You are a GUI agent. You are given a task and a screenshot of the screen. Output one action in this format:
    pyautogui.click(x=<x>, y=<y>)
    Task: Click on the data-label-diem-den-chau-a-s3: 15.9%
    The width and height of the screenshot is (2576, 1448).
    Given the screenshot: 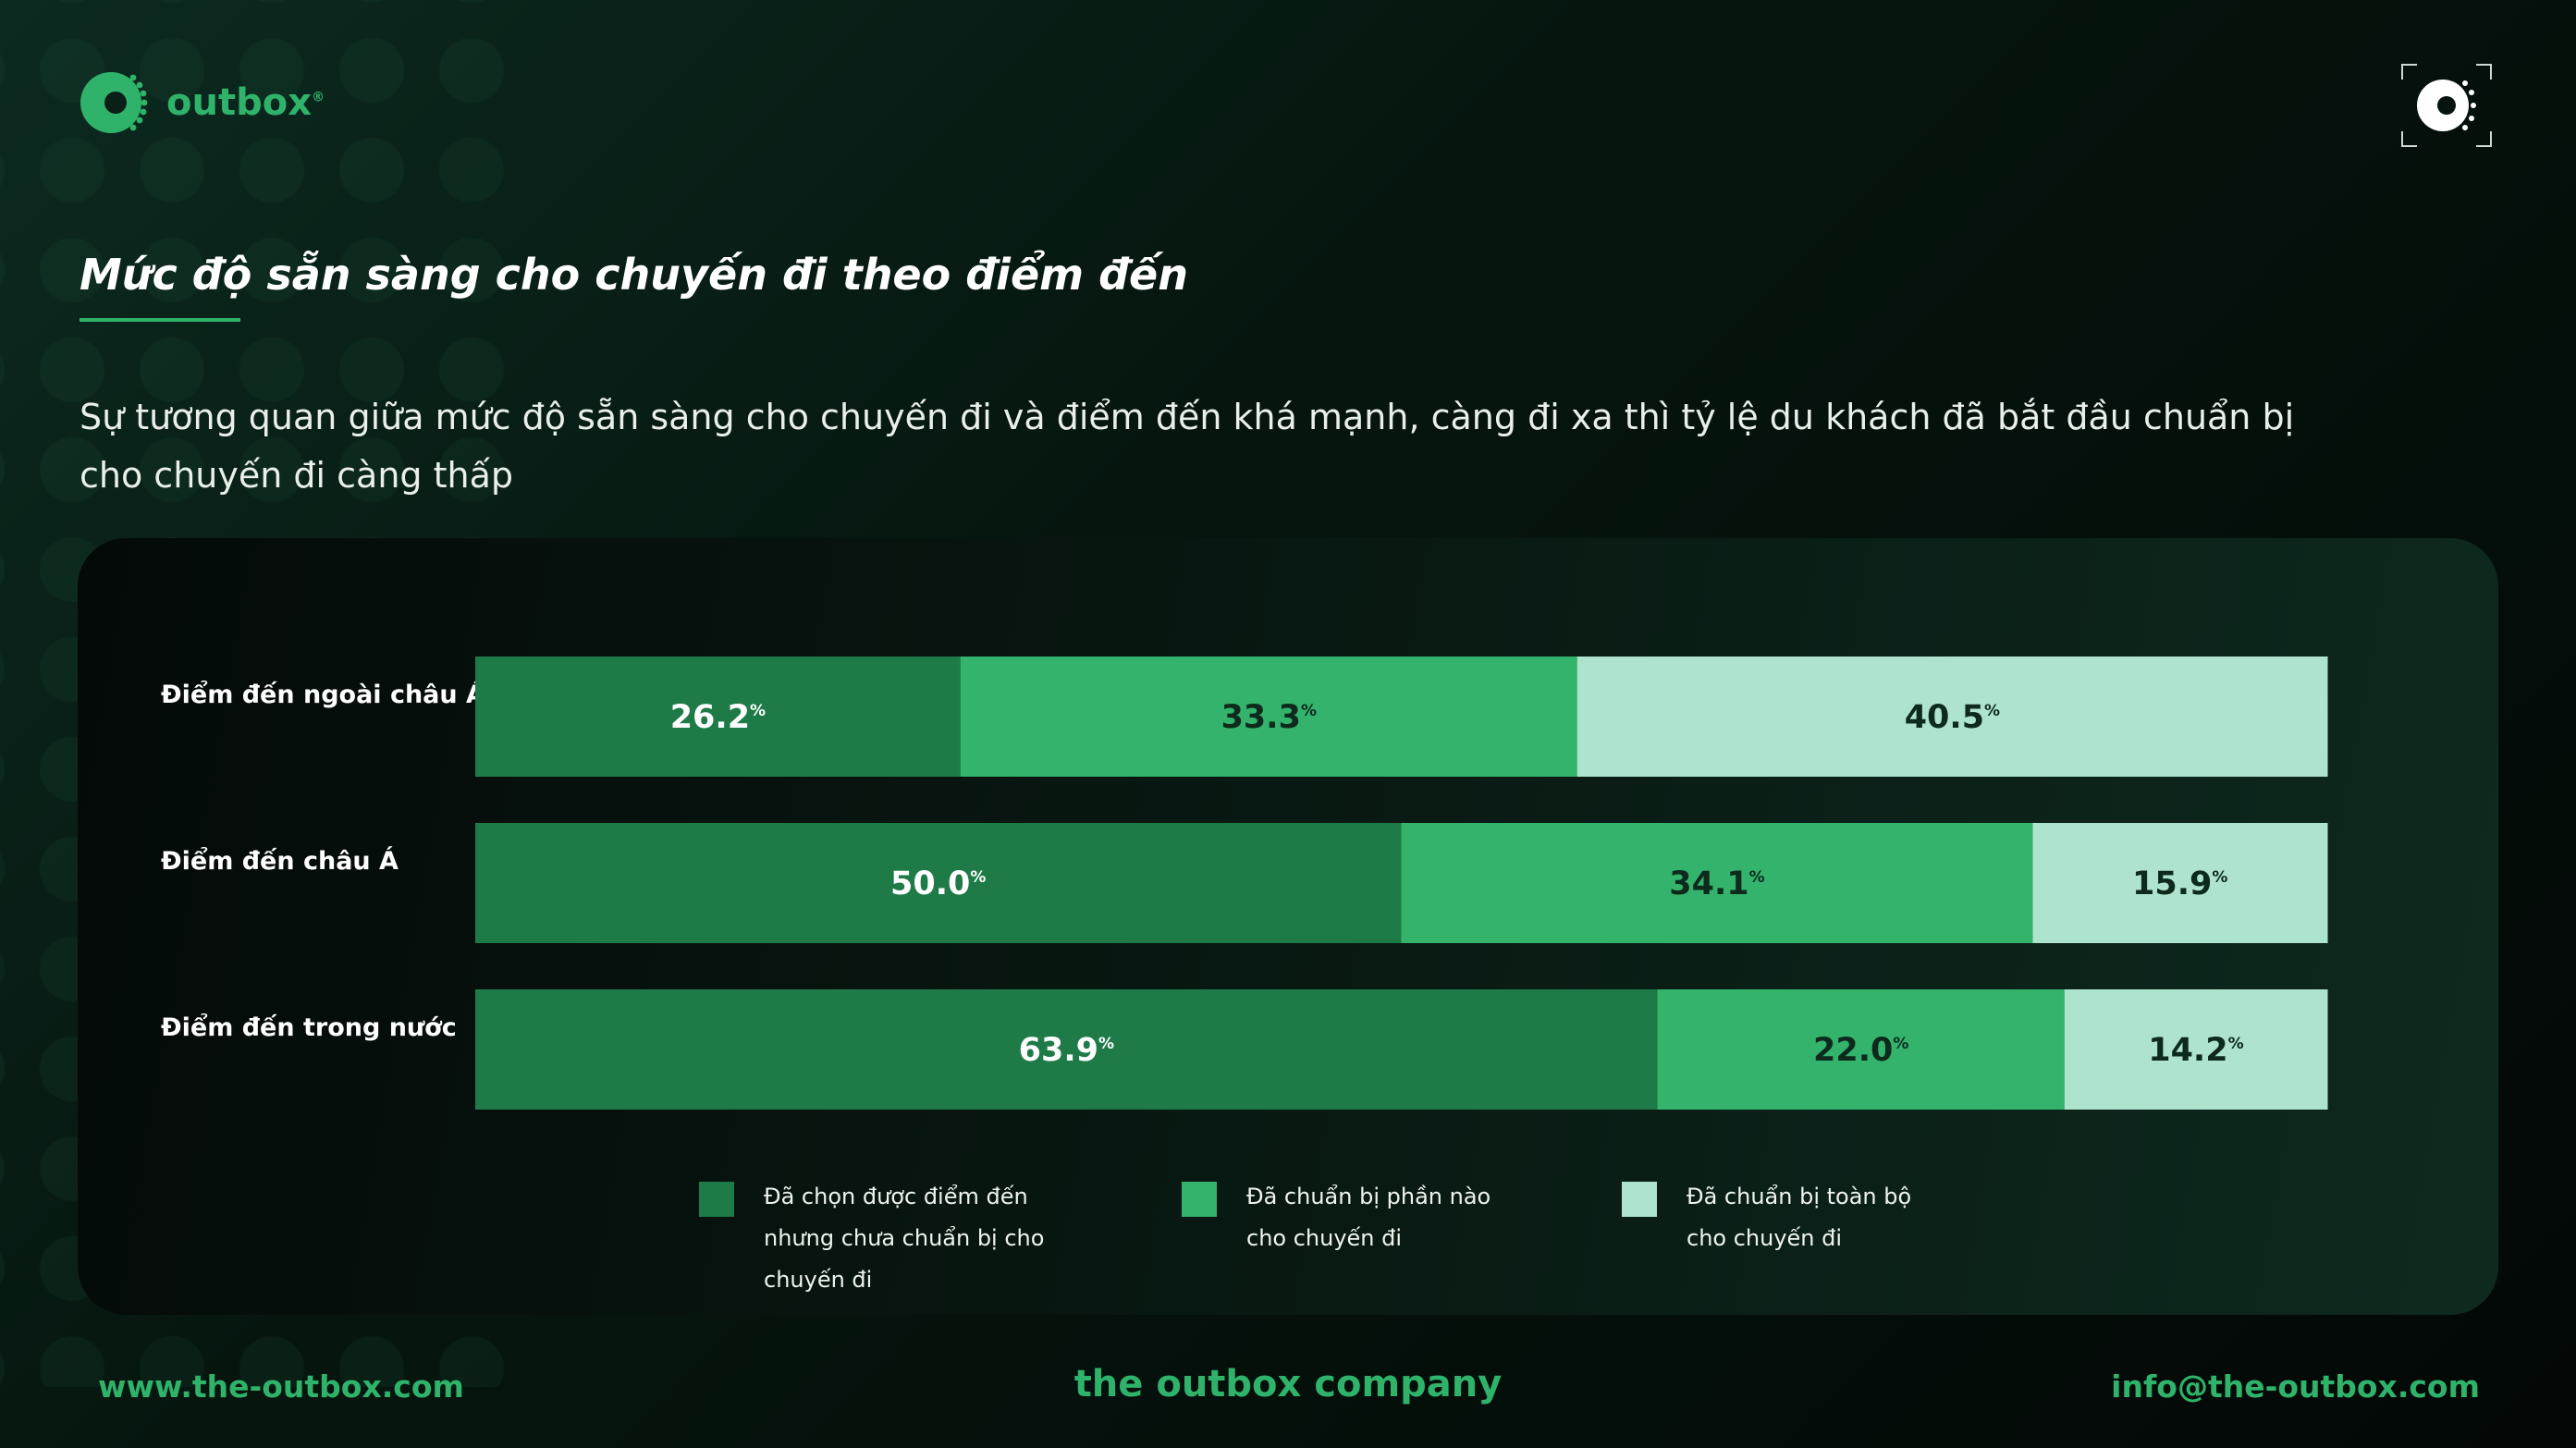 What is the action you would take?
    pyautogui.click(x=2179, y=883)
    